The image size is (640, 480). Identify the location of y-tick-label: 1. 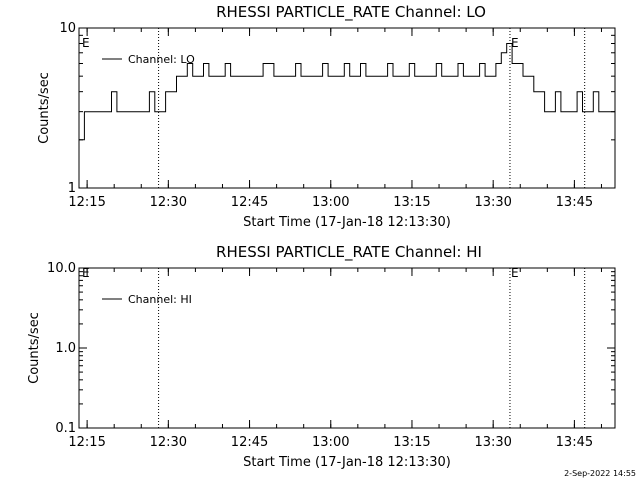
(72, 188).